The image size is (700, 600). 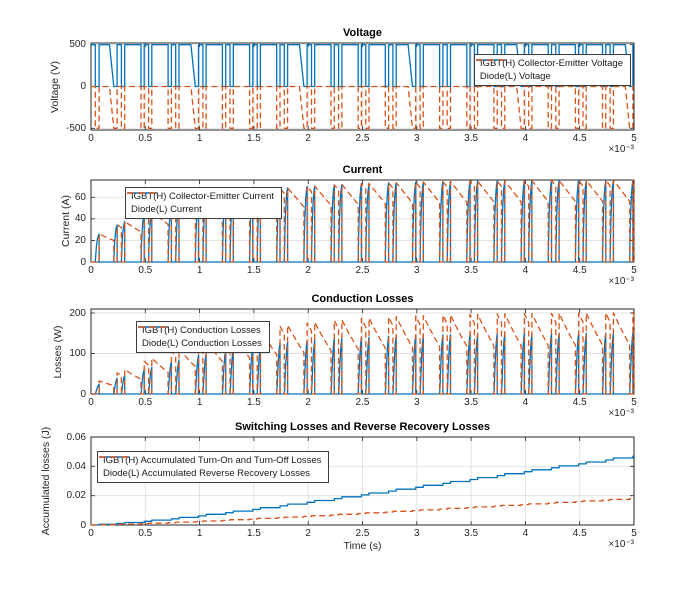 What do you see at coordinates (515, 76) in the screenshot?
I see `legend-label: Diode(L) Voltage` at bounding box center [515, 76].